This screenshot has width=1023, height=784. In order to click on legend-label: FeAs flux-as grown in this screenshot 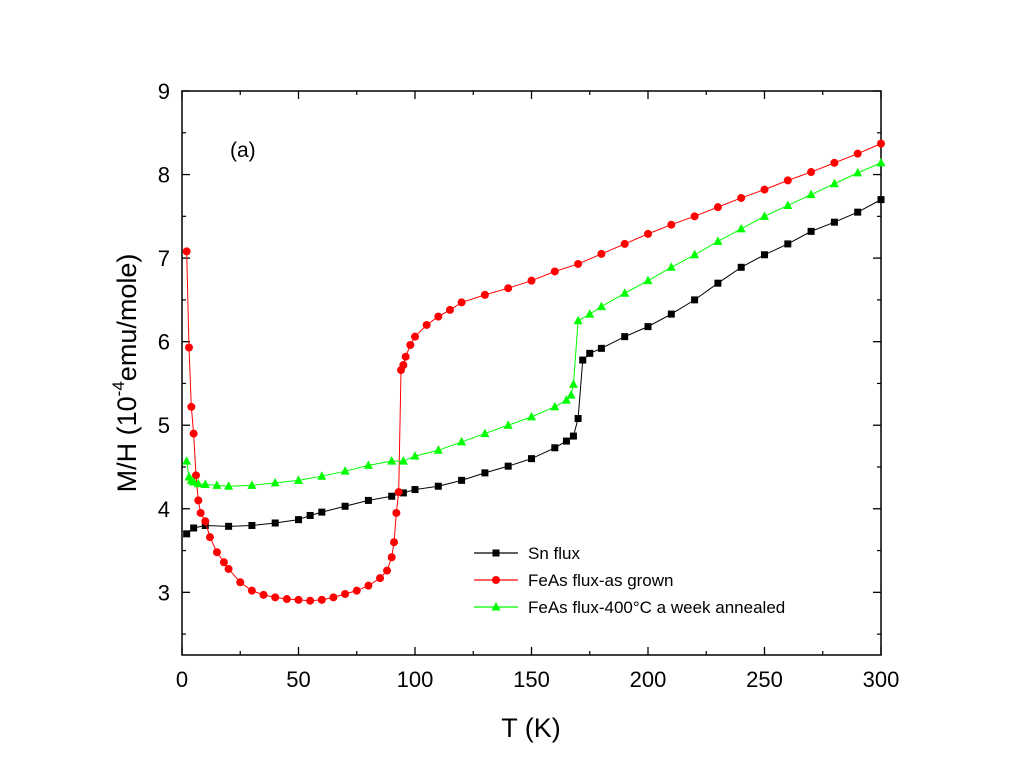, I will do `click(601, 580)`.